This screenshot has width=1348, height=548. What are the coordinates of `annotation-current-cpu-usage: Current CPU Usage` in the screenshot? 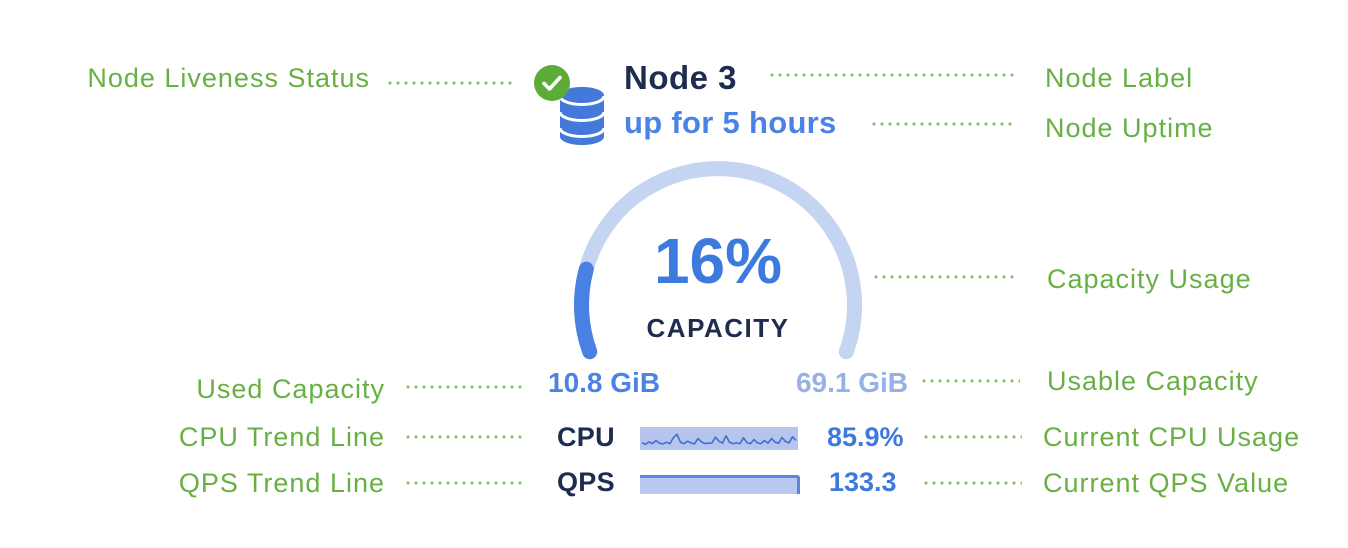 It's located at (1172, 437).